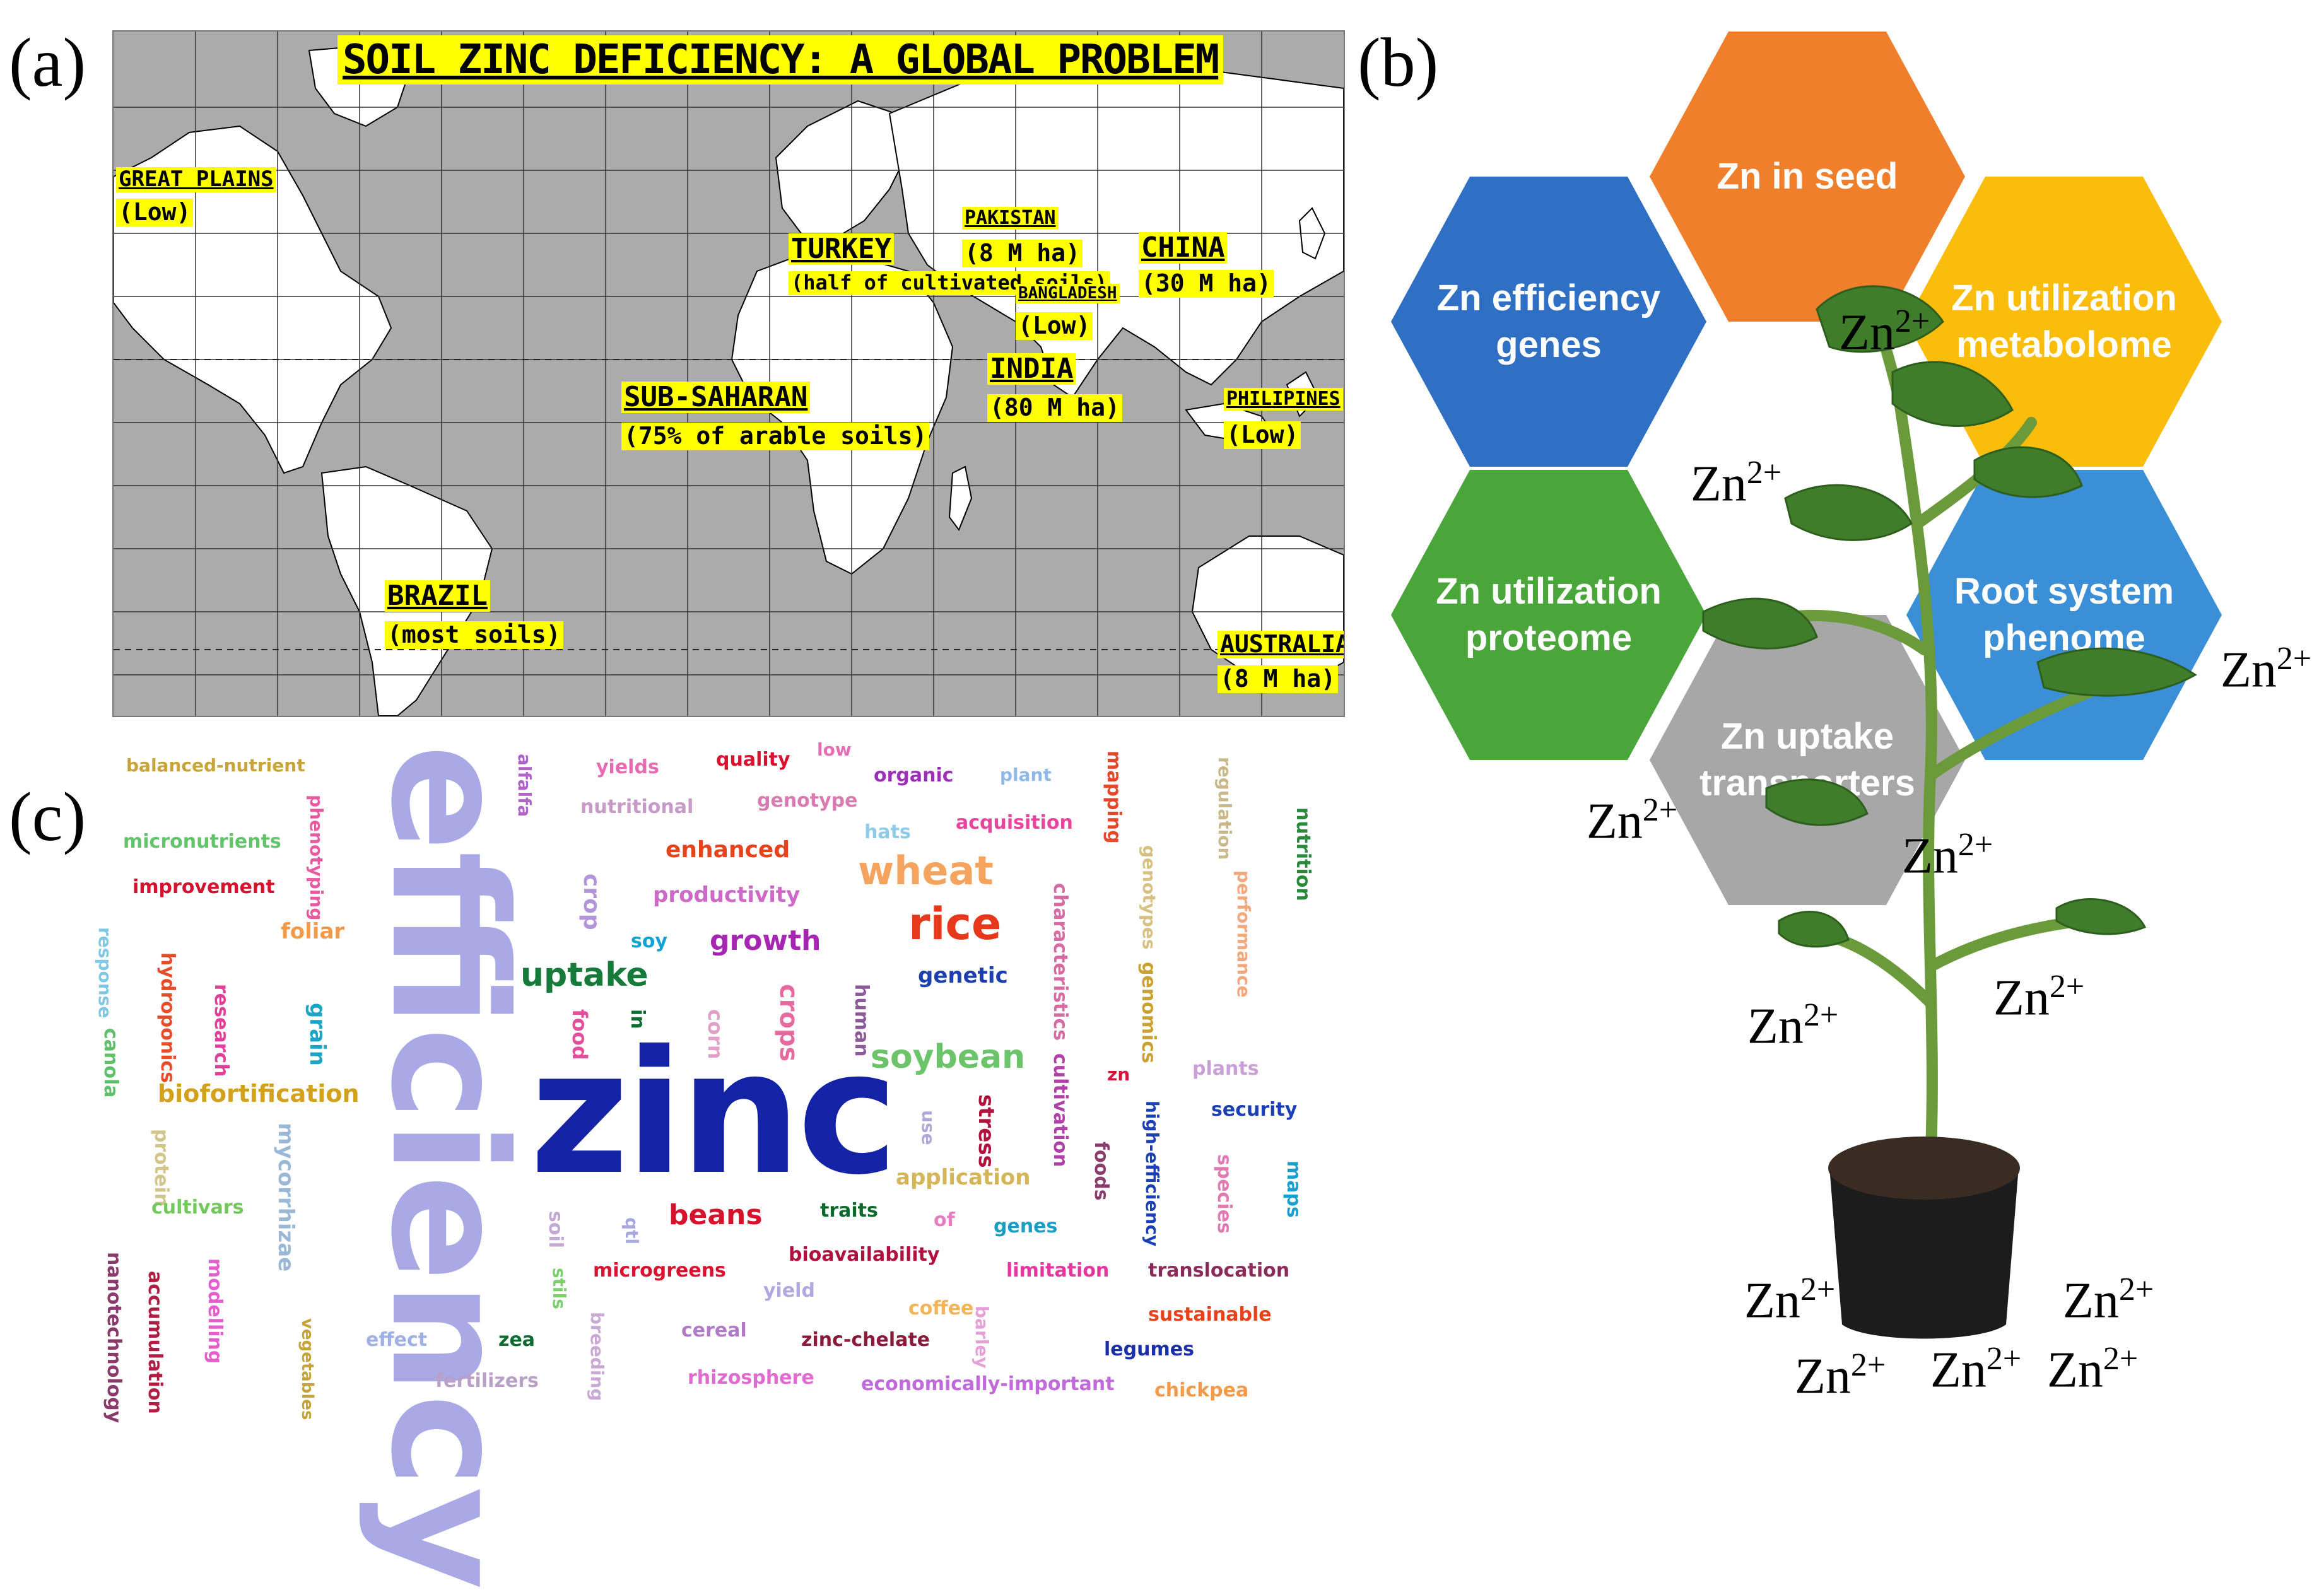 The height and width of the screenshot is (1590, 2324). Describe the element at coordinates (926, 871) in the screenshot. I see `word-wheat: wheat` at that location.